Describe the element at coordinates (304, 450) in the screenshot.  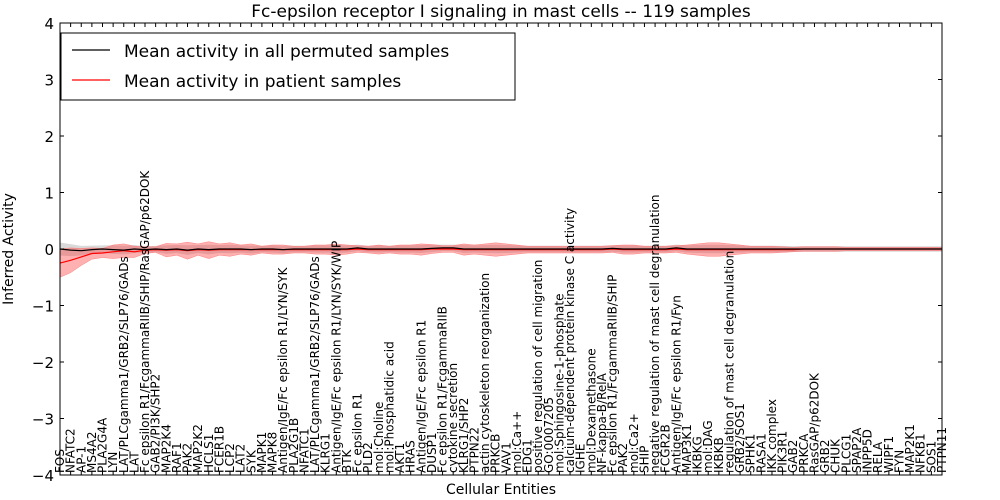
I see `x-tick-label: NFATC1` at that location.